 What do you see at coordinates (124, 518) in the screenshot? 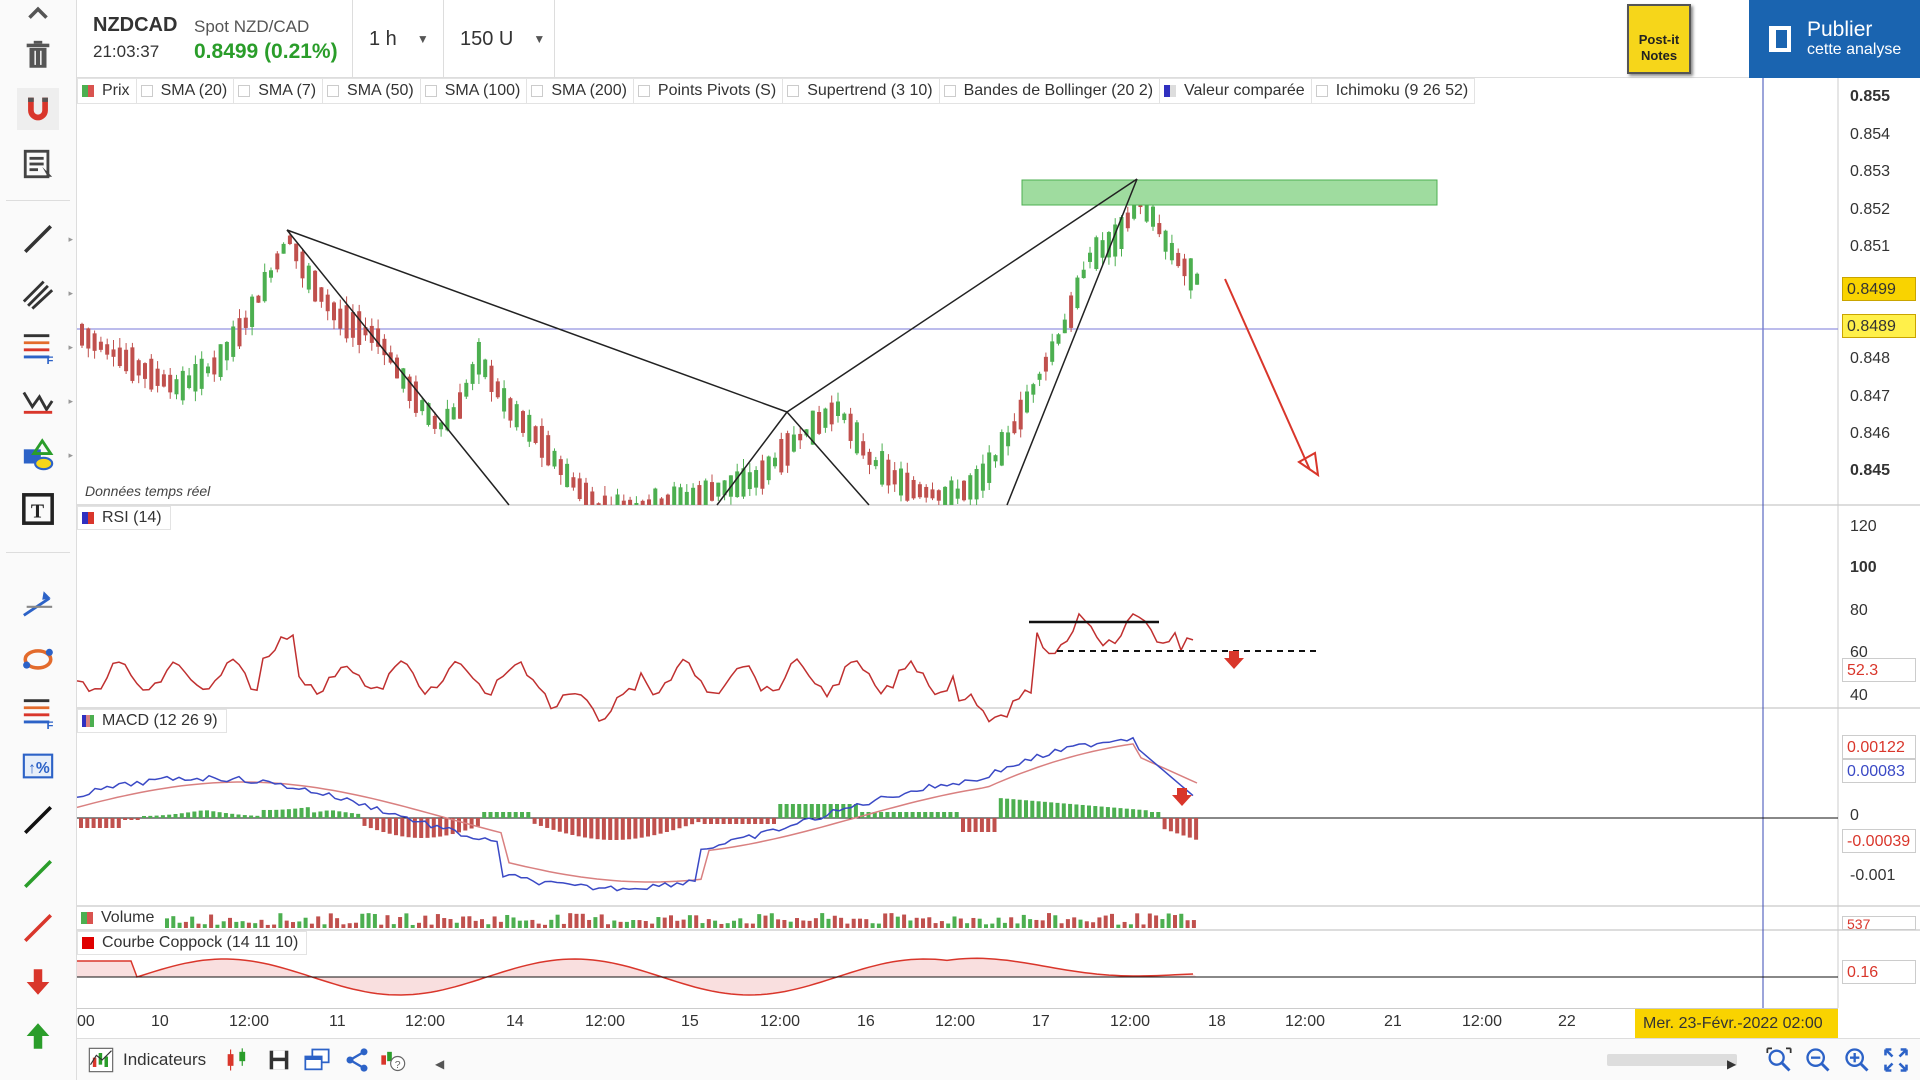
I see `rsi-title: RSI (14)` at bounding box center [124, 518].